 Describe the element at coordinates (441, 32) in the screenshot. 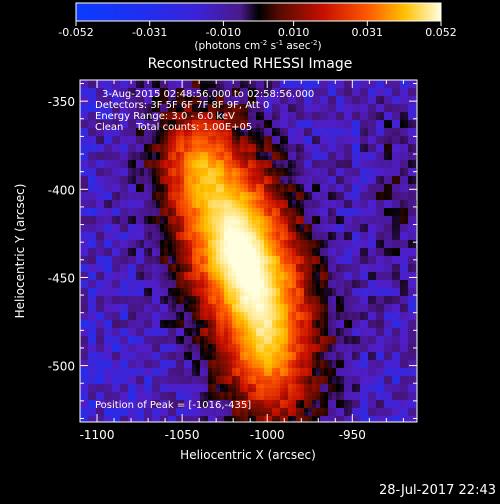

I see `colorbar-tick-label: 0.052` at that location.